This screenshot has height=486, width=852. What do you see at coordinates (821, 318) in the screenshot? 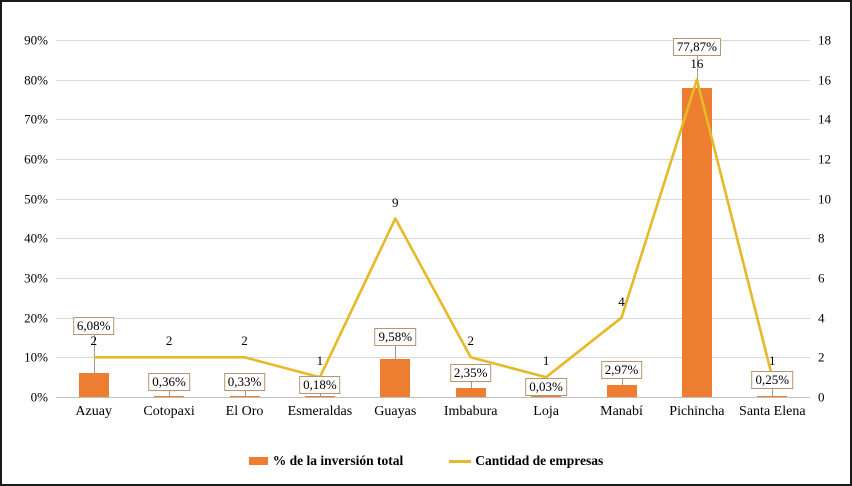
I see `right-axis-tick-label: 4` at bounding box center [821, 318].